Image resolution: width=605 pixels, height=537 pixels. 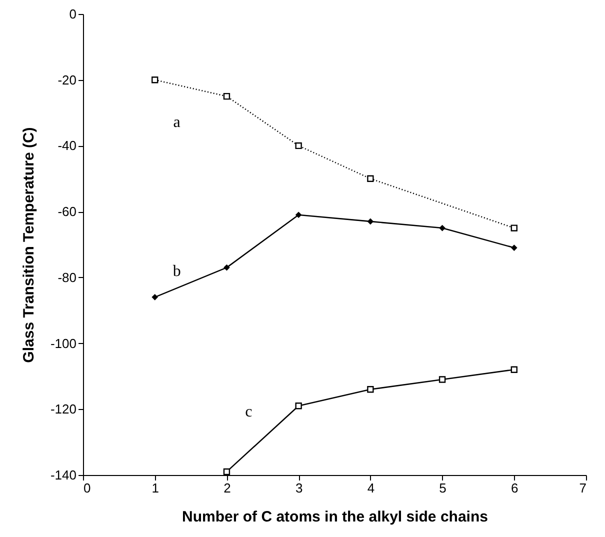 I want to click on x-axis-title: Number of C atoms in the alkyl side chains, so click(x=335, y=517).